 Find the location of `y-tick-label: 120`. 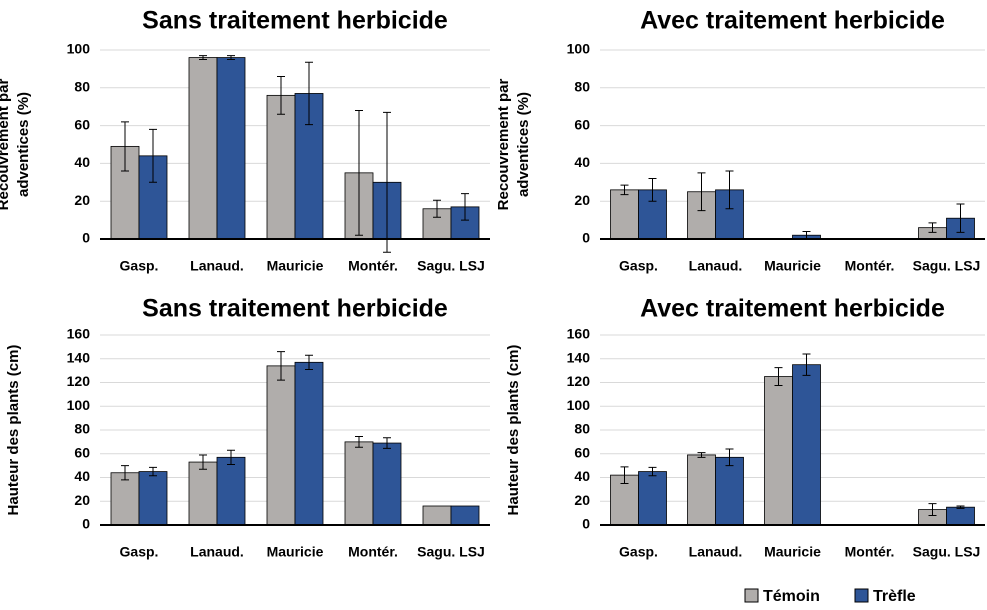

y-tick-label: 120 is located at coordinates (579, 381).